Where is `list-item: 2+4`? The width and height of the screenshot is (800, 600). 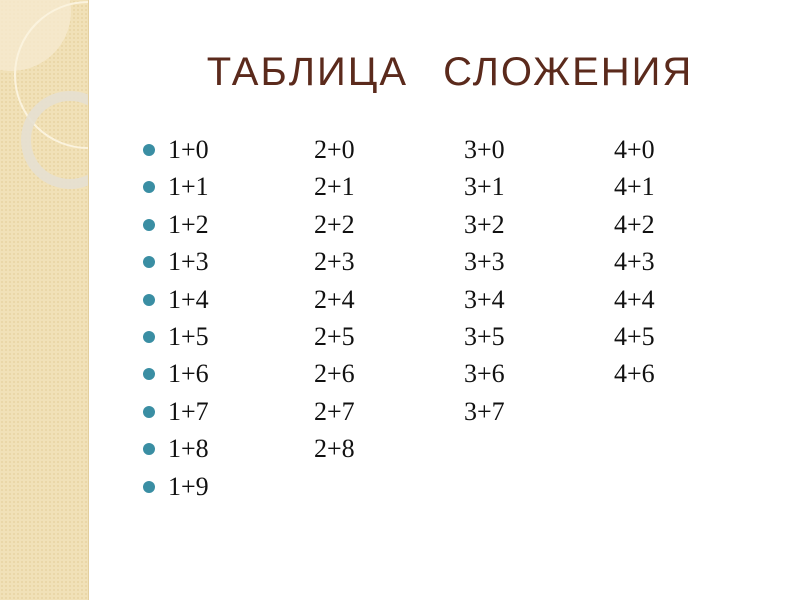
list-item: 2+4 is located at coordinates (334, 299).